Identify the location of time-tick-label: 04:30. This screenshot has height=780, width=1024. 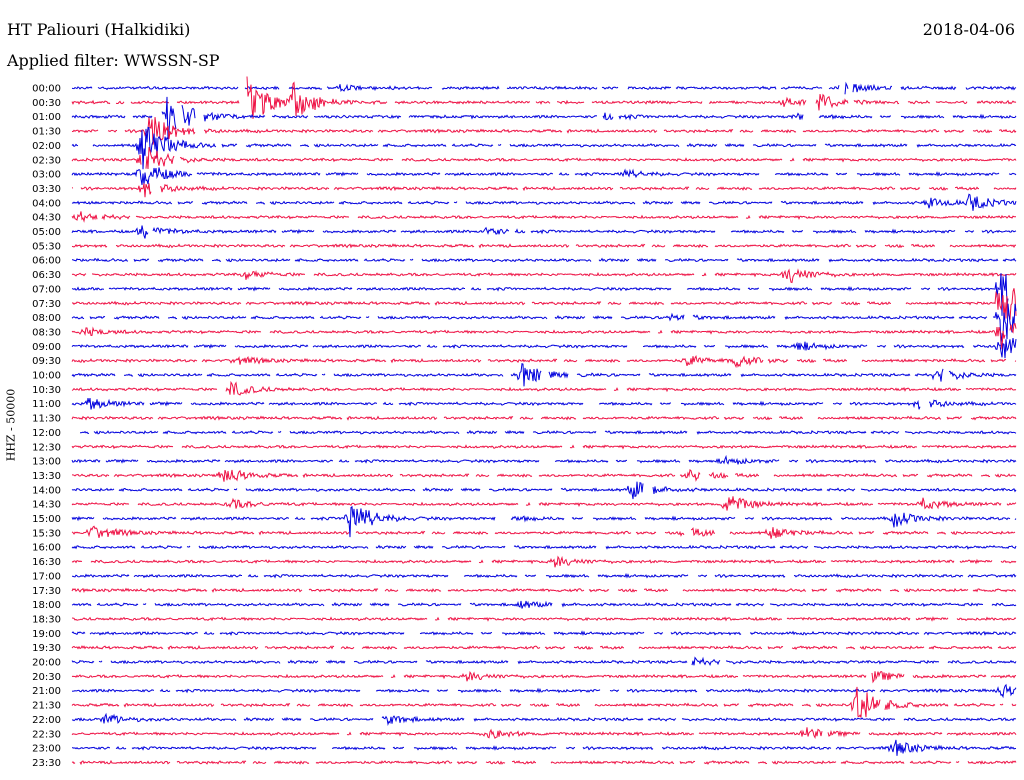
(46, 218).